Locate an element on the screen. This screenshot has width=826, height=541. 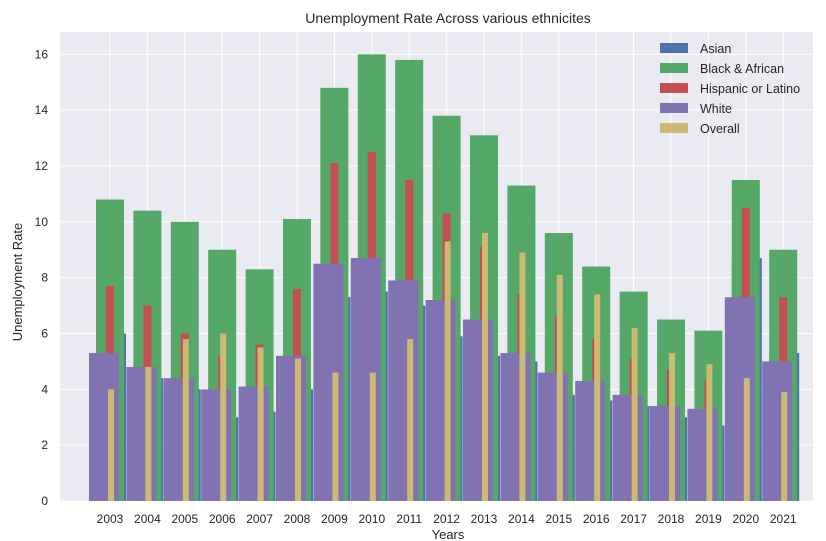
bar-overall-2007 is located at coordinates (260, 424).